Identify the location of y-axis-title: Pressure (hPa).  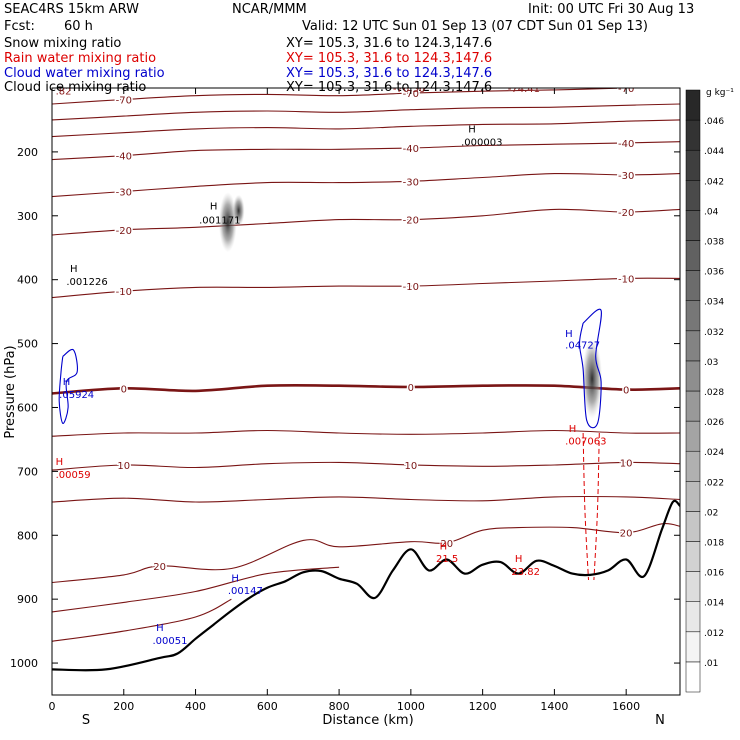
(10, 391).